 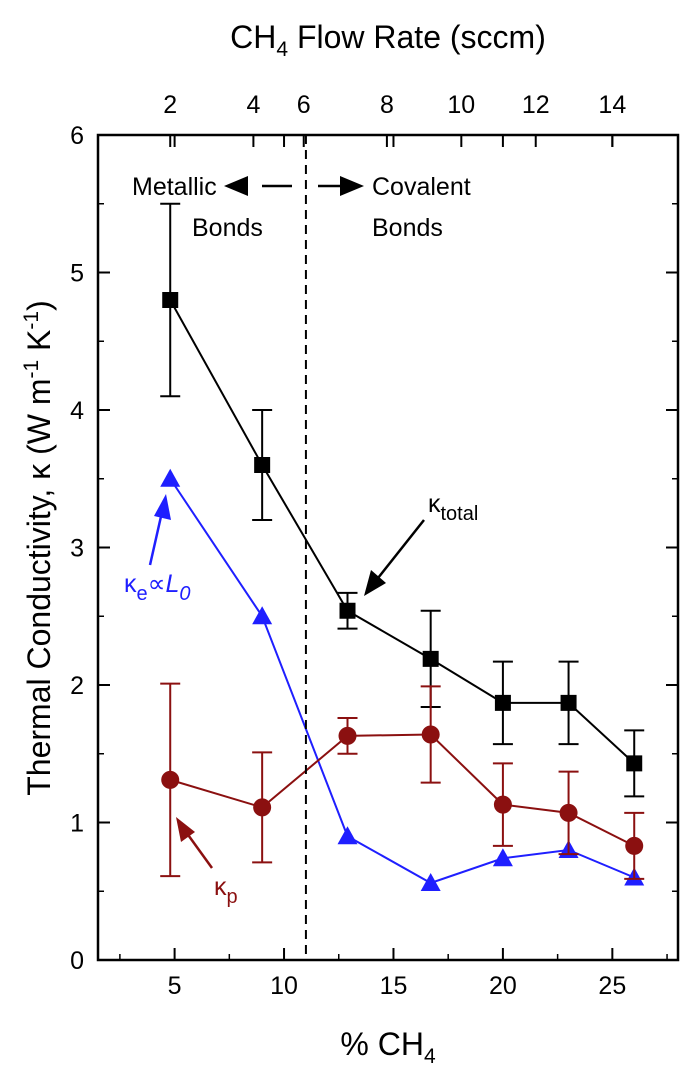 I want to click on top-tick-label: 14, so click(x=612, y=105).